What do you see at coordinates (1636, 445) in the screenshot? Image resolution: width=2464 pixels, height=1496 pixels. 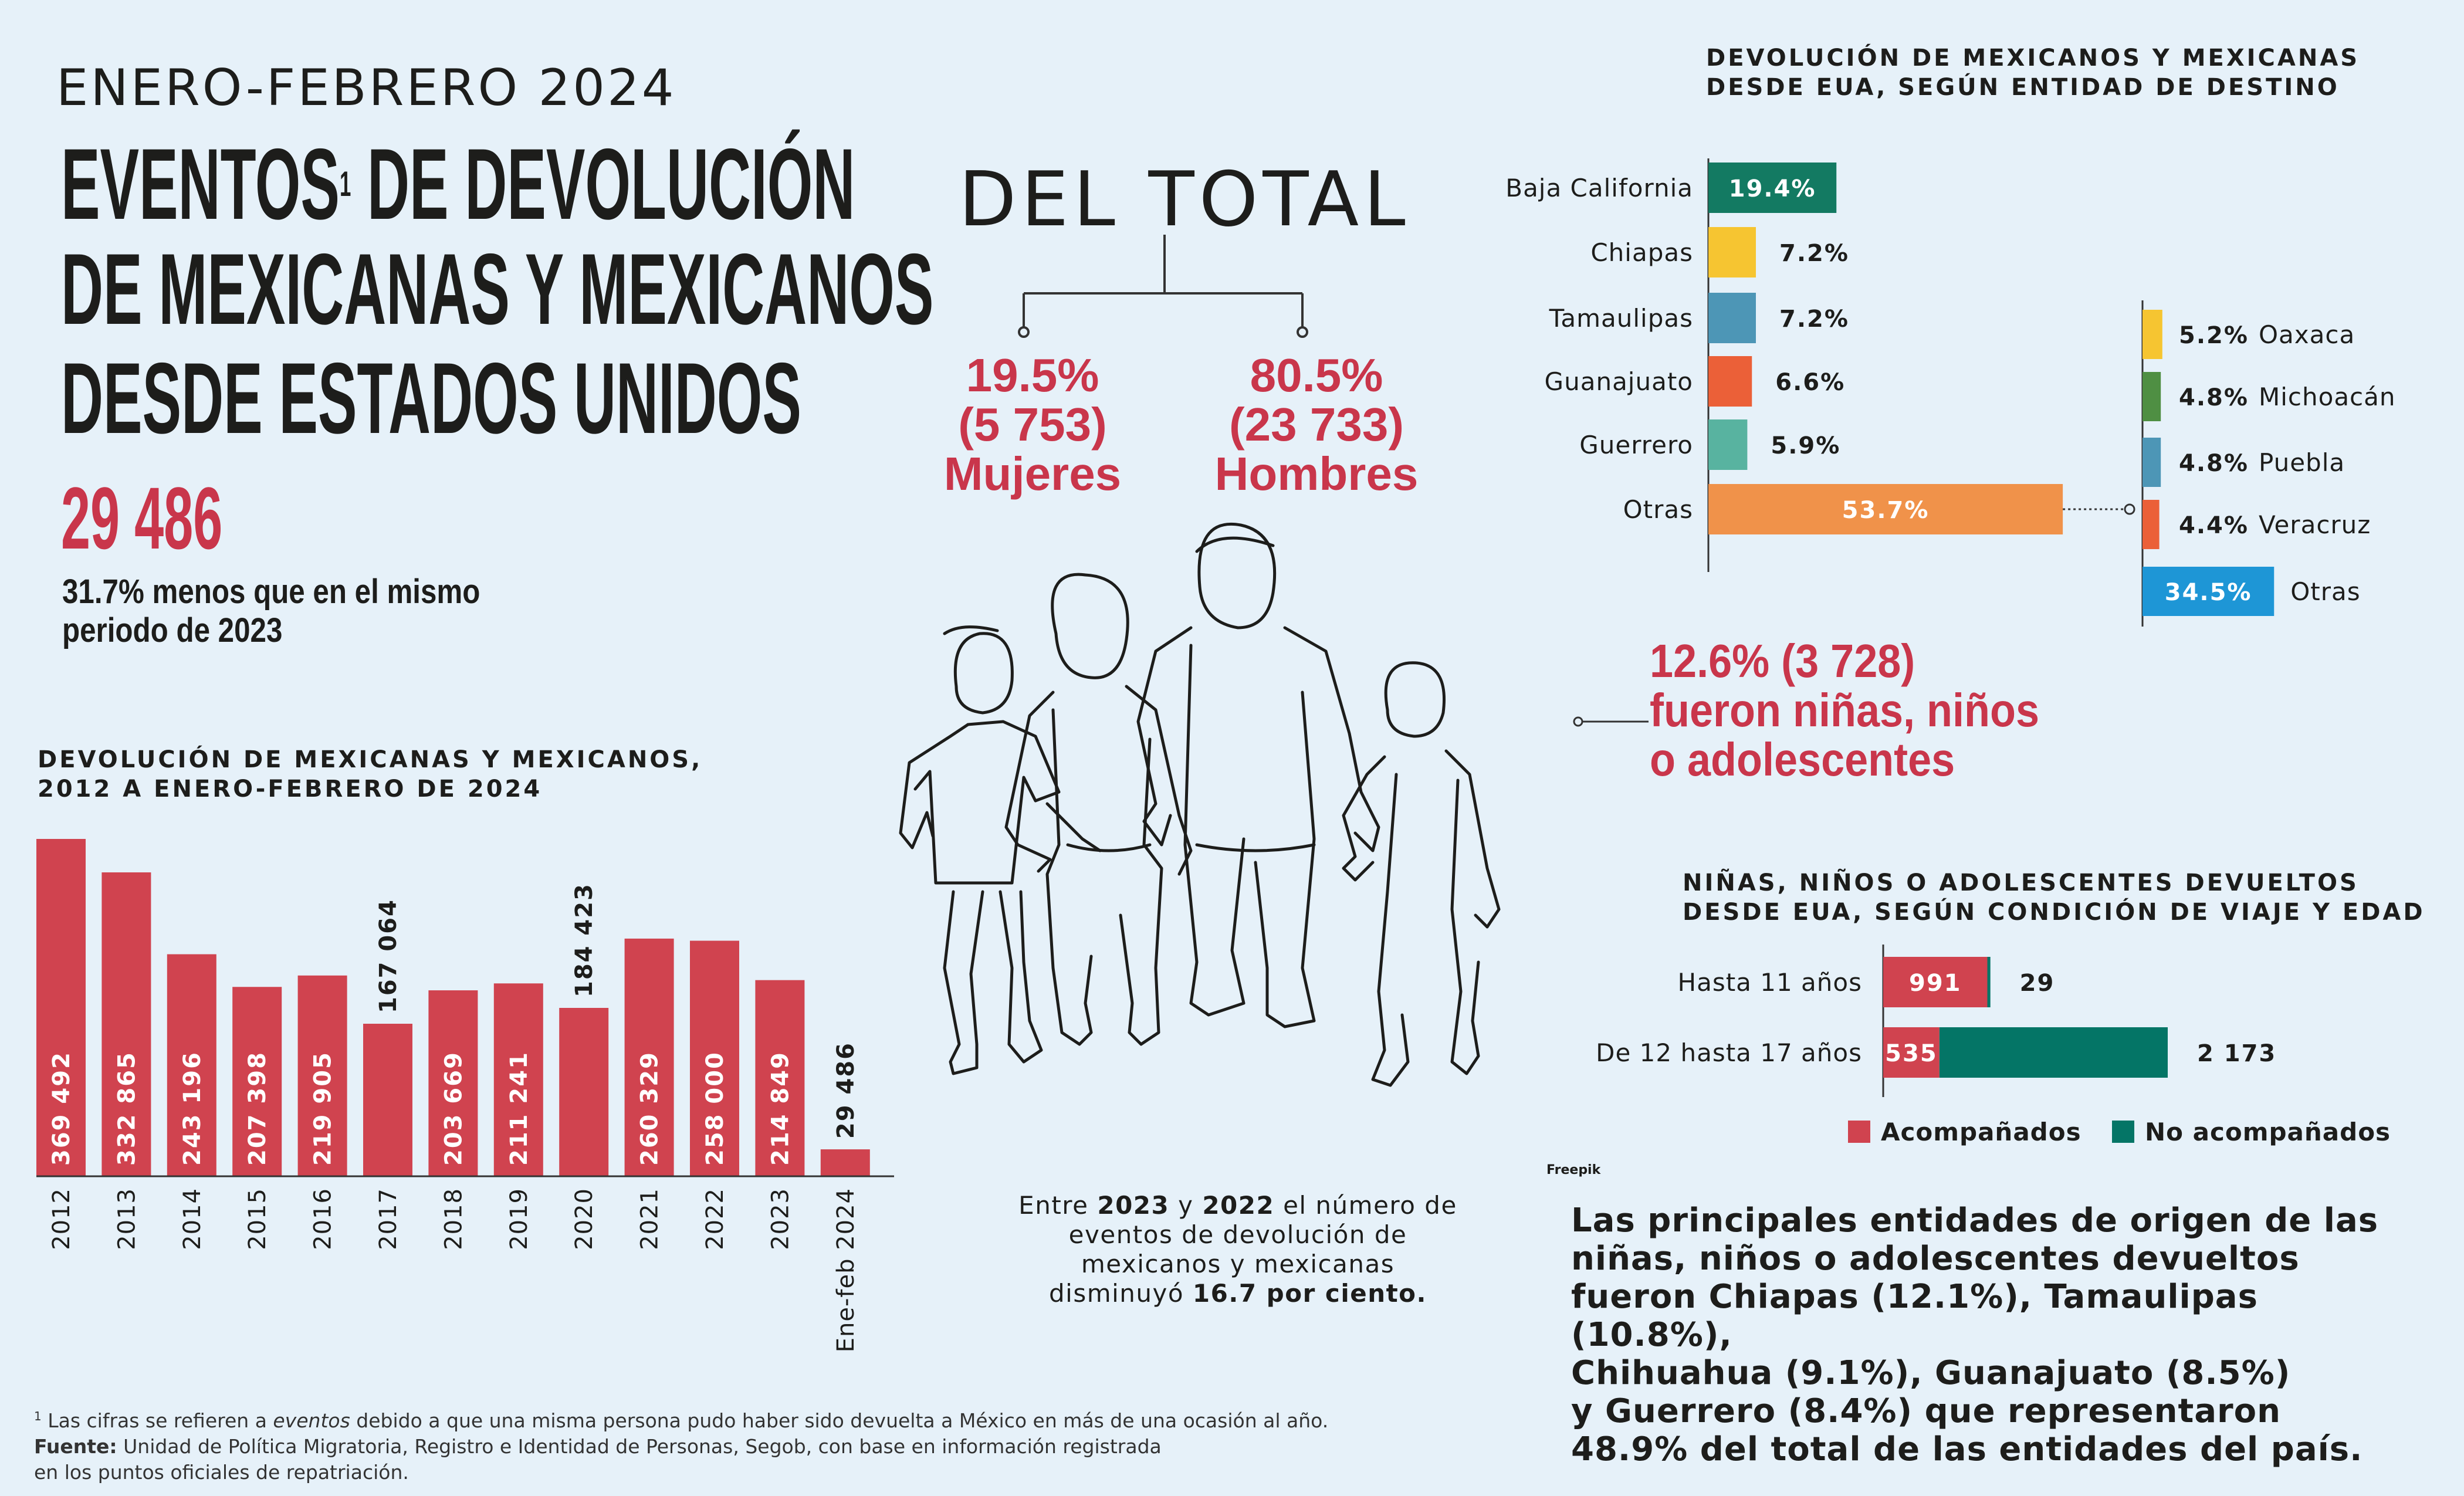 I see `destination-category-label: Guerrero` at bounding box center [1636, 445].